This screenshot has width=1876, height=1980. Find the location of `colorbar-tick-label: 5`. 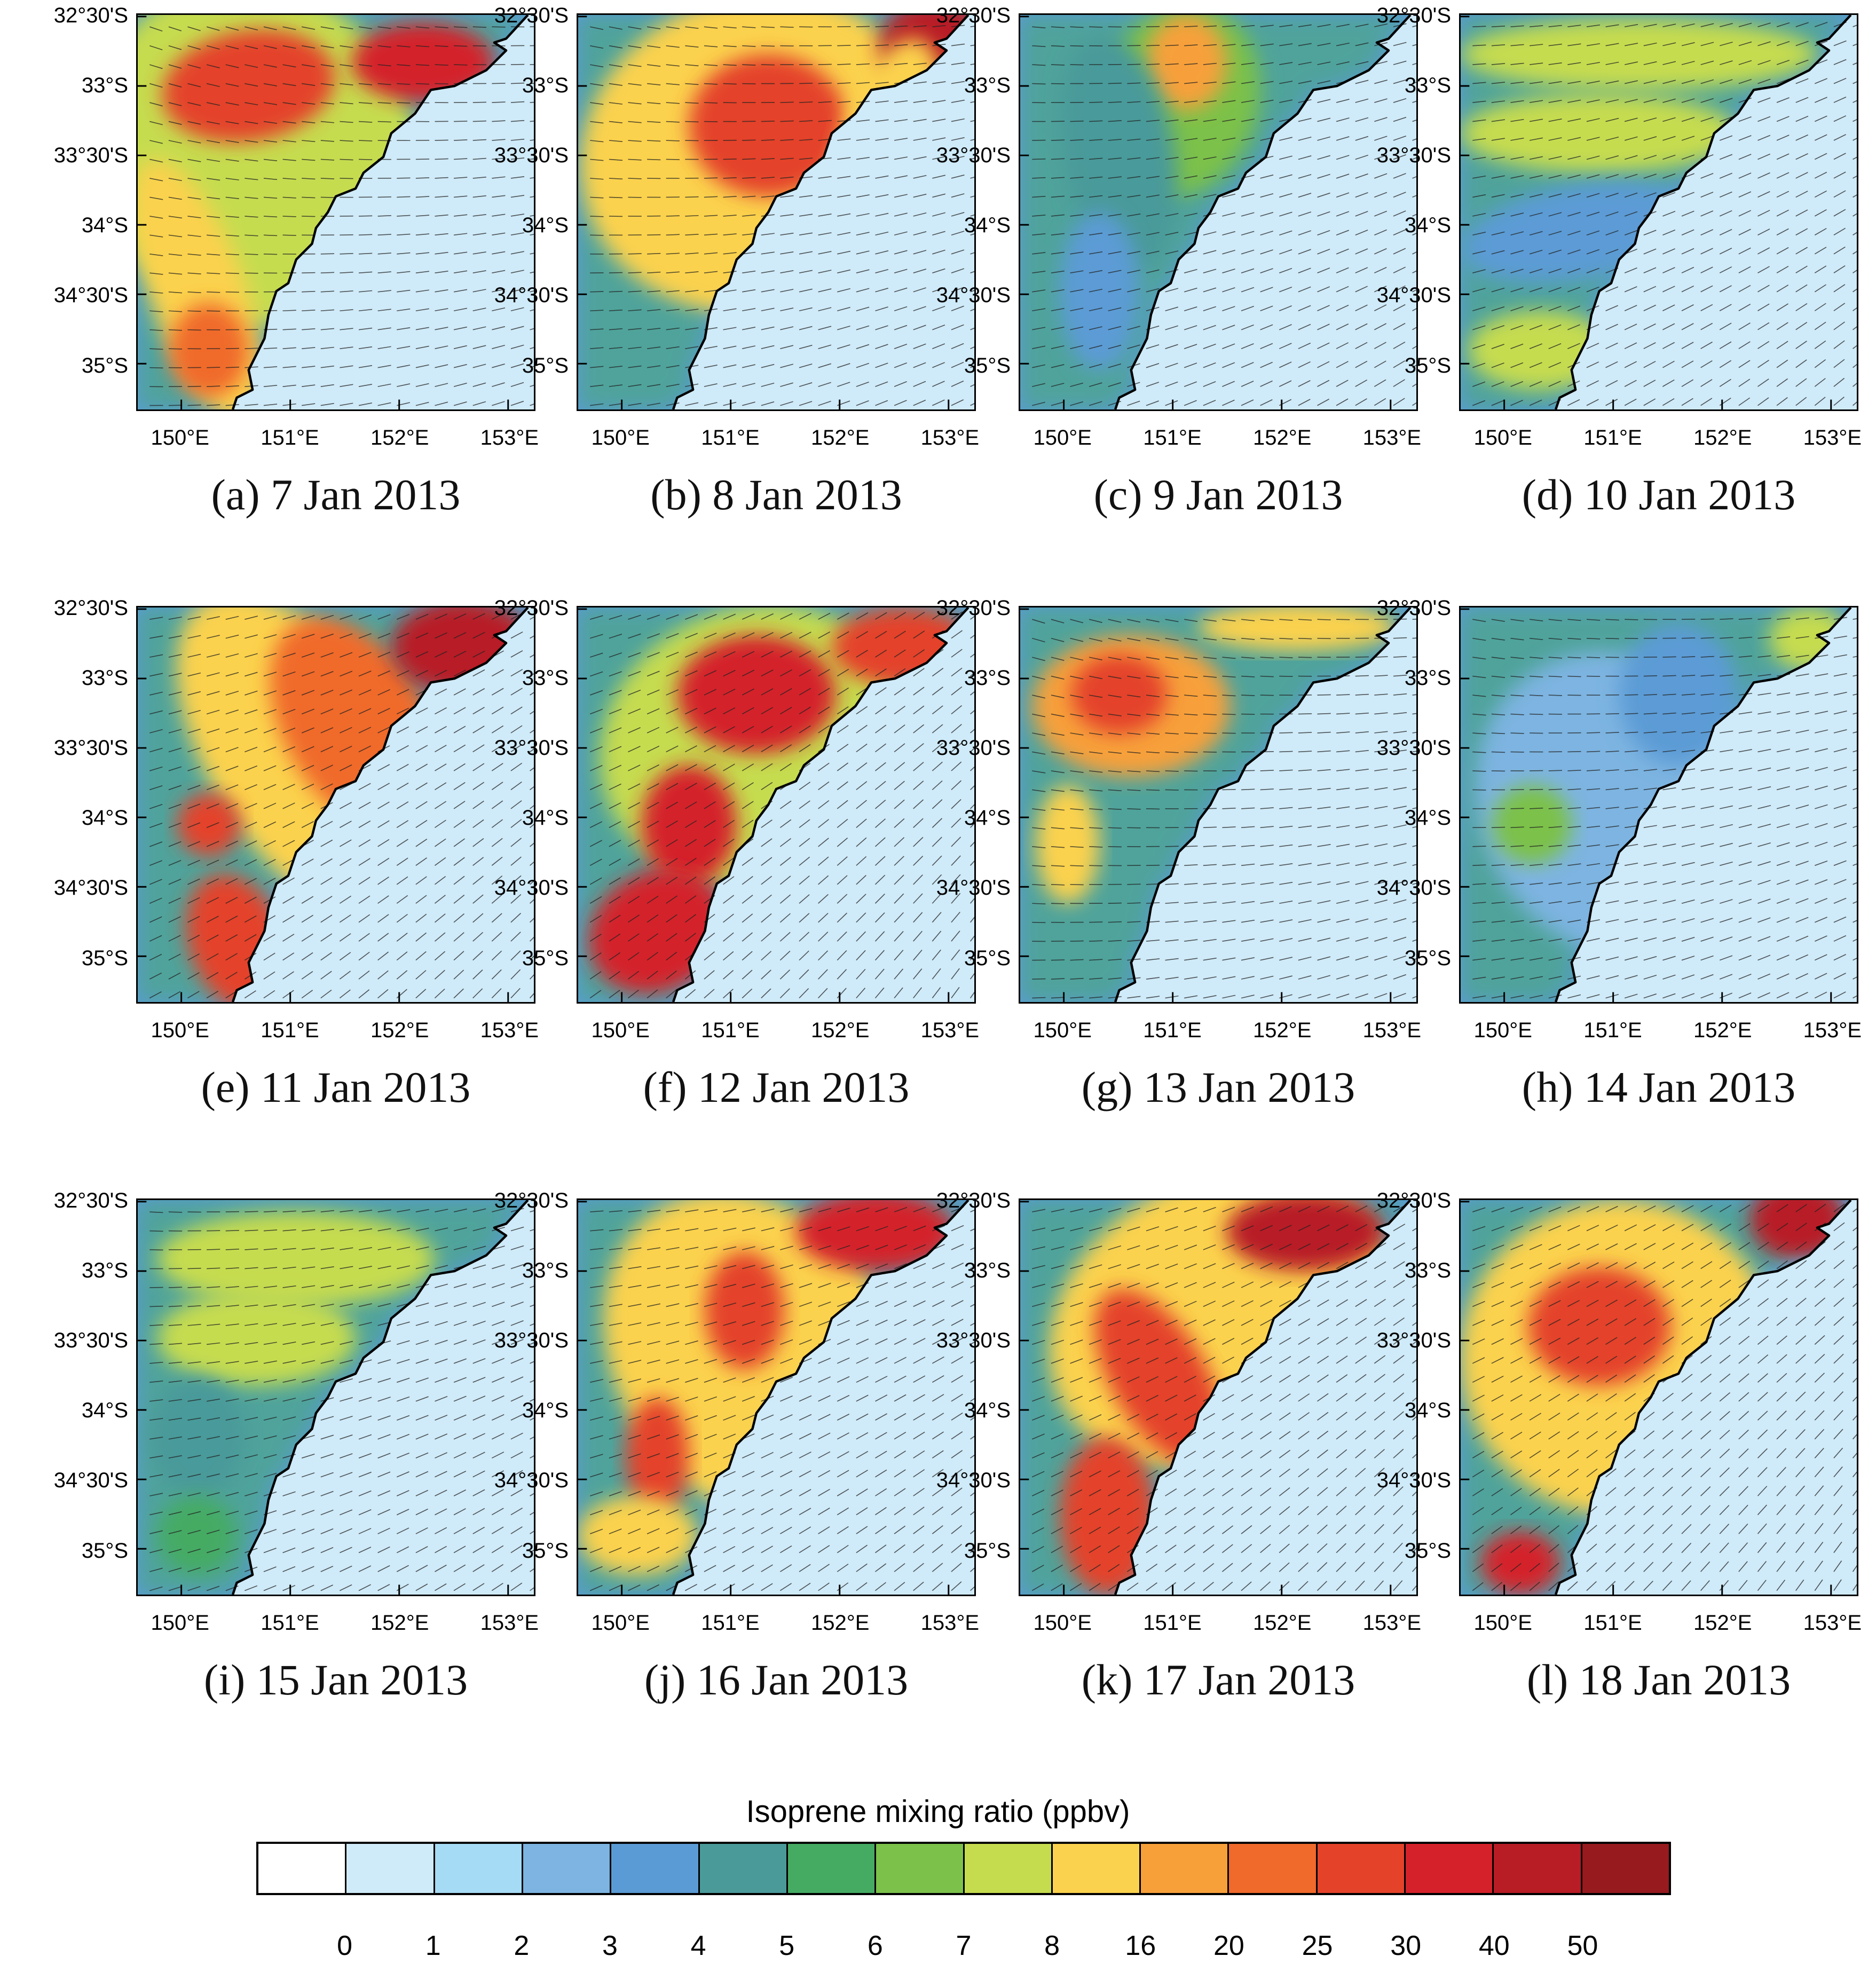

colorbar-tick-label: 5 is located at coordinates (787, 1945).